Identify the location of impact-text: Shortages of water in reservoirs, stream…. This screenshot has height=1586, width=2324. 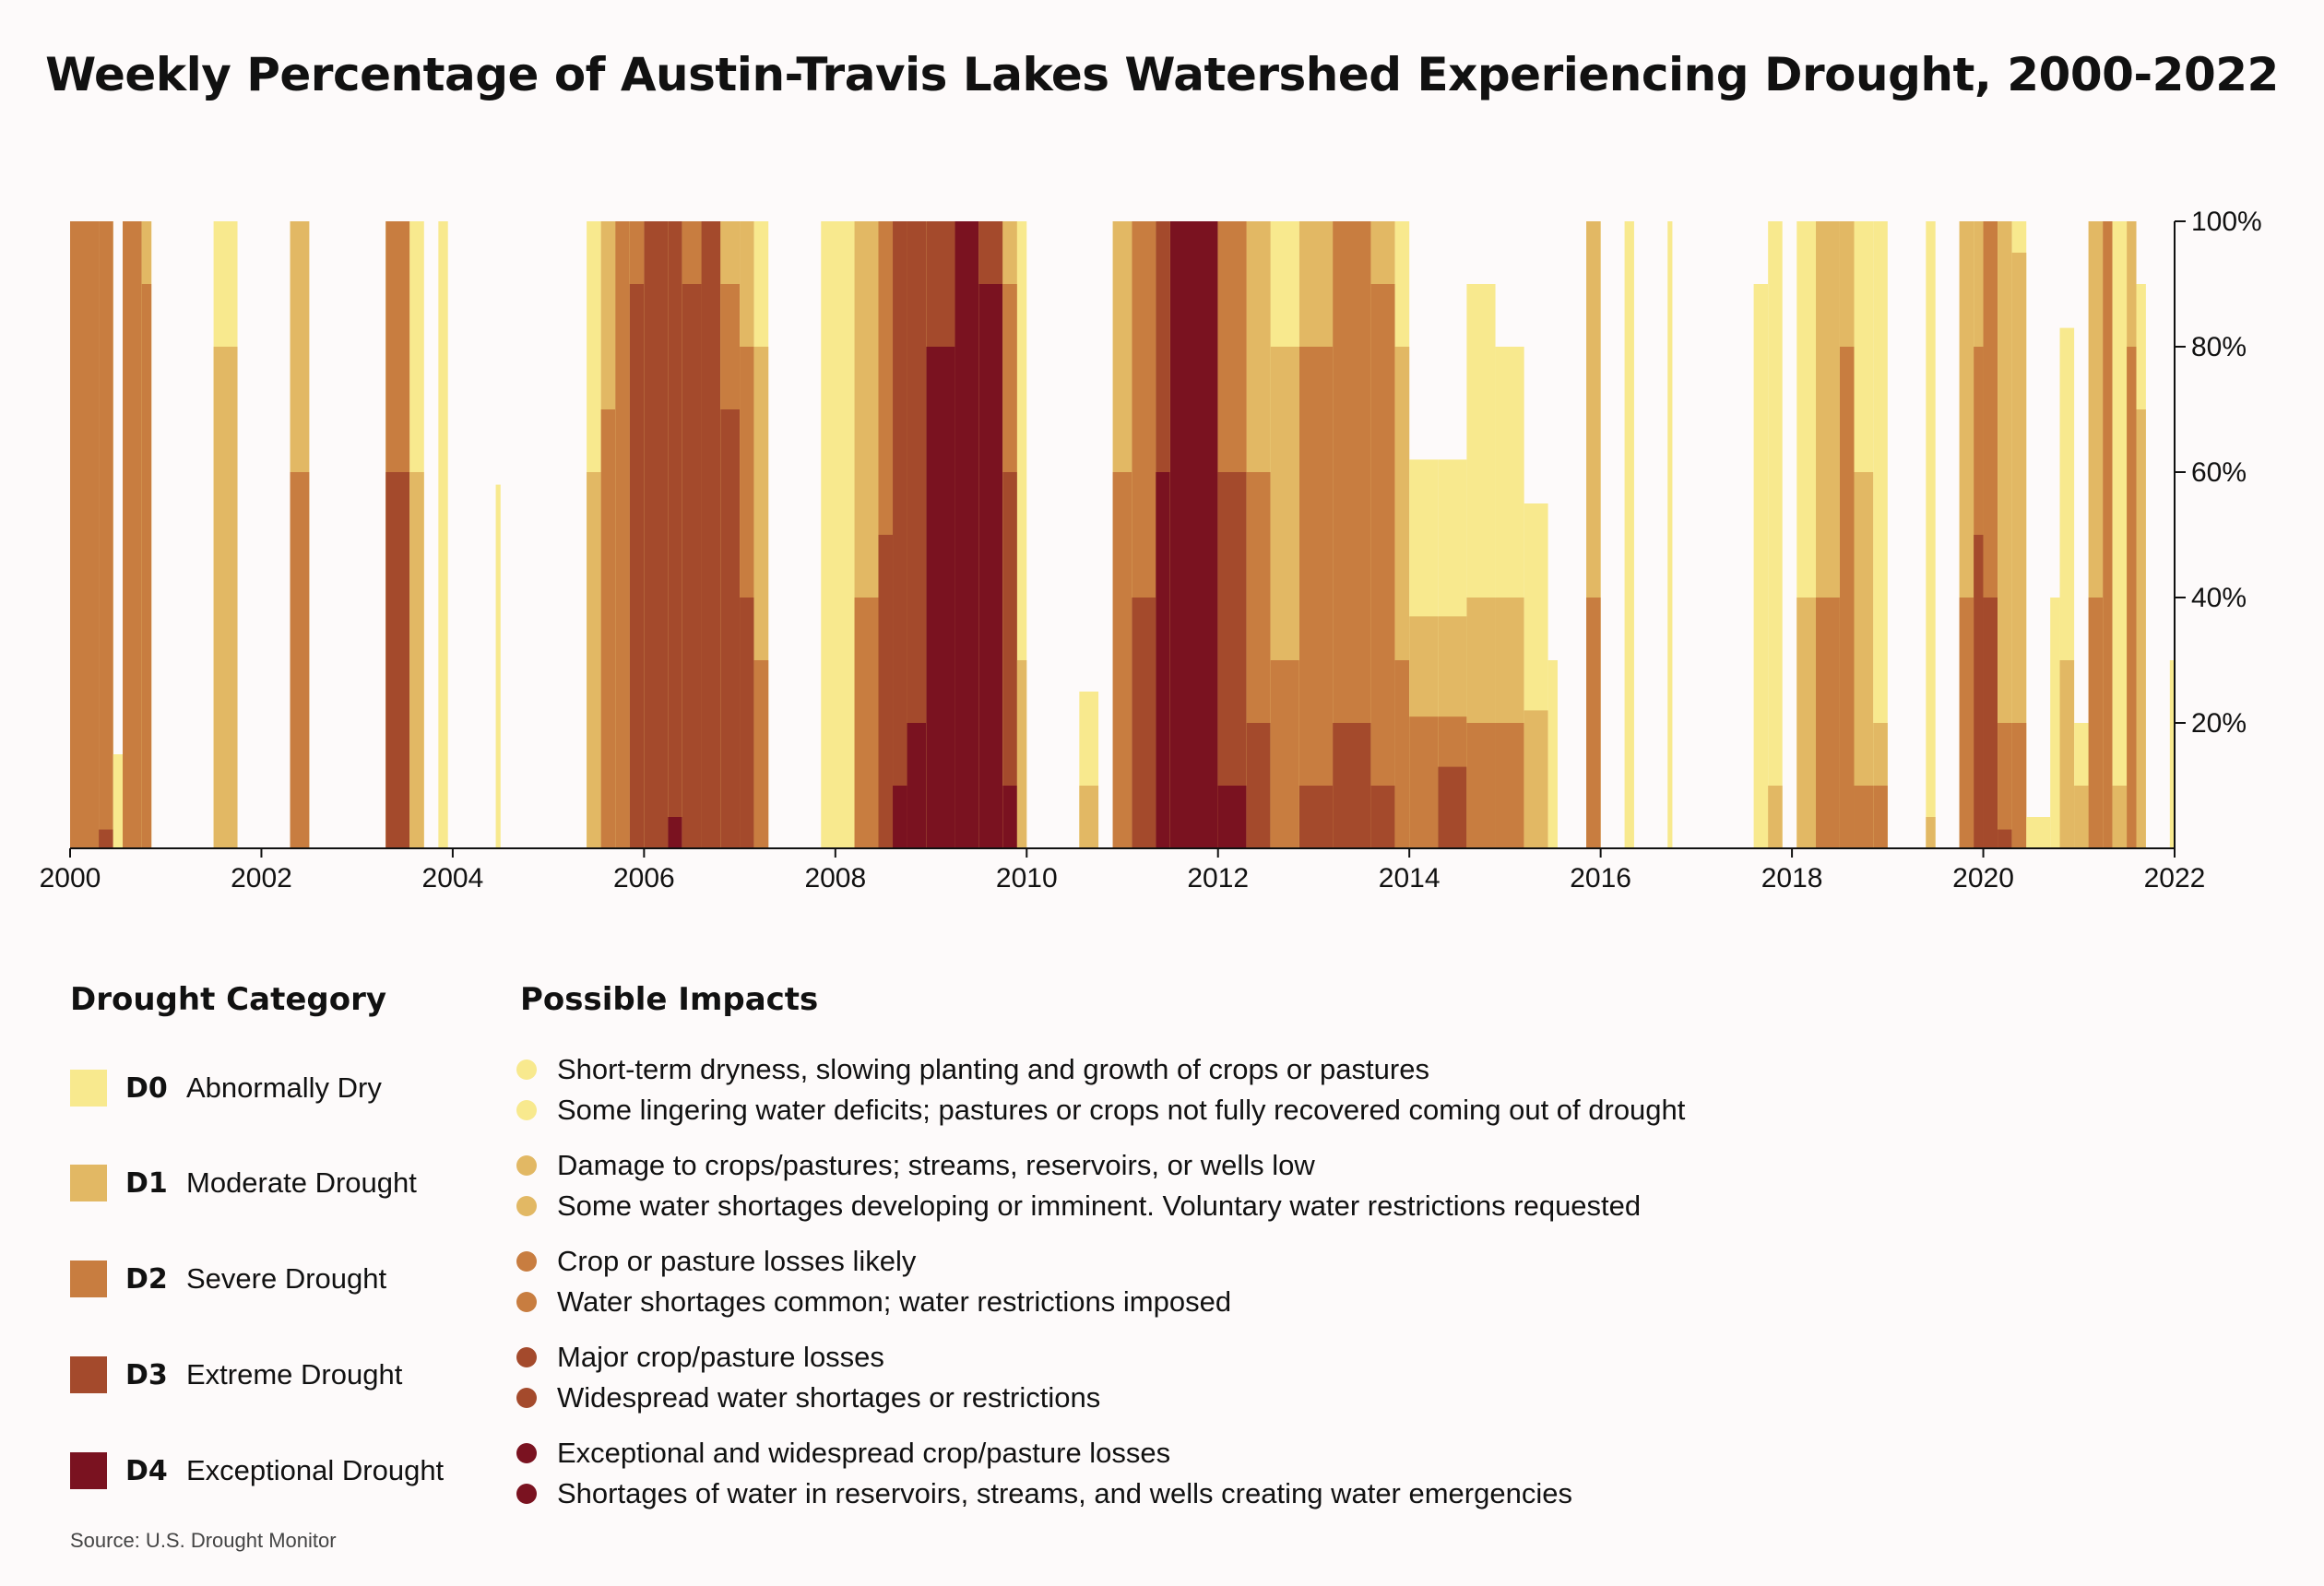
(1064, 1493).